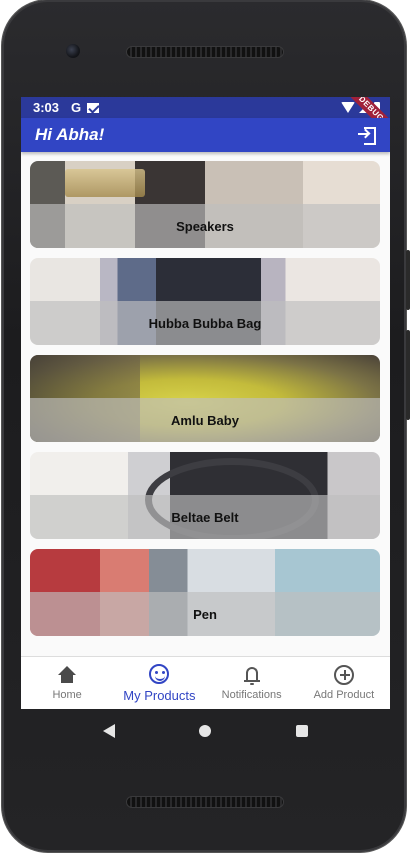 This screenshot has height=856, width=414. I want to click on nav-item-notifications: Notifications, so click(252, 683).